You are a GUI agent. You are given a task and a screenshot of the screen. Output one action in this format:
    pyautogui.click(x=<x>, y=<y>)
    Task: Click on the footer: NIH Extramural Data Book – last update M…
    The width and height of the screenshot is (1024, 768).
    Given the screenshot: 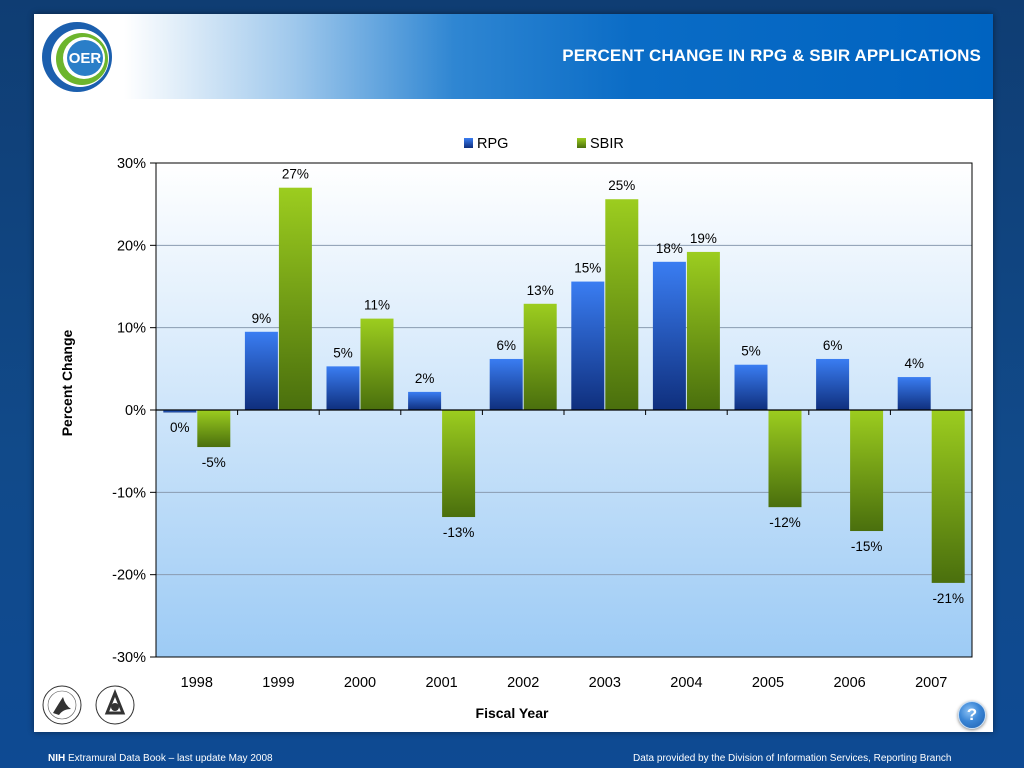 What is the action you would take?
    pyautogui.click(x=512, y=754)
    